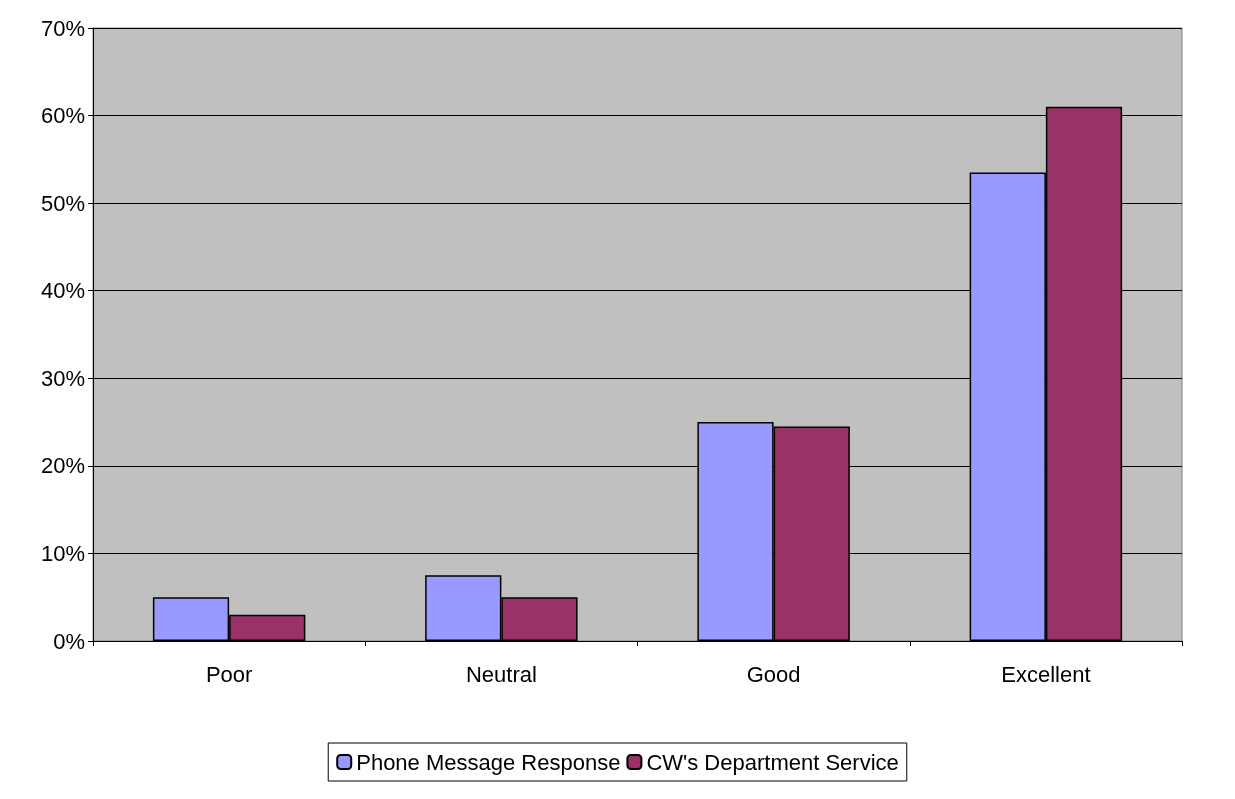 The width and height of the screenshot is (1235, 799). I want to click on y-tick-label: 70%, so click(62, 28).